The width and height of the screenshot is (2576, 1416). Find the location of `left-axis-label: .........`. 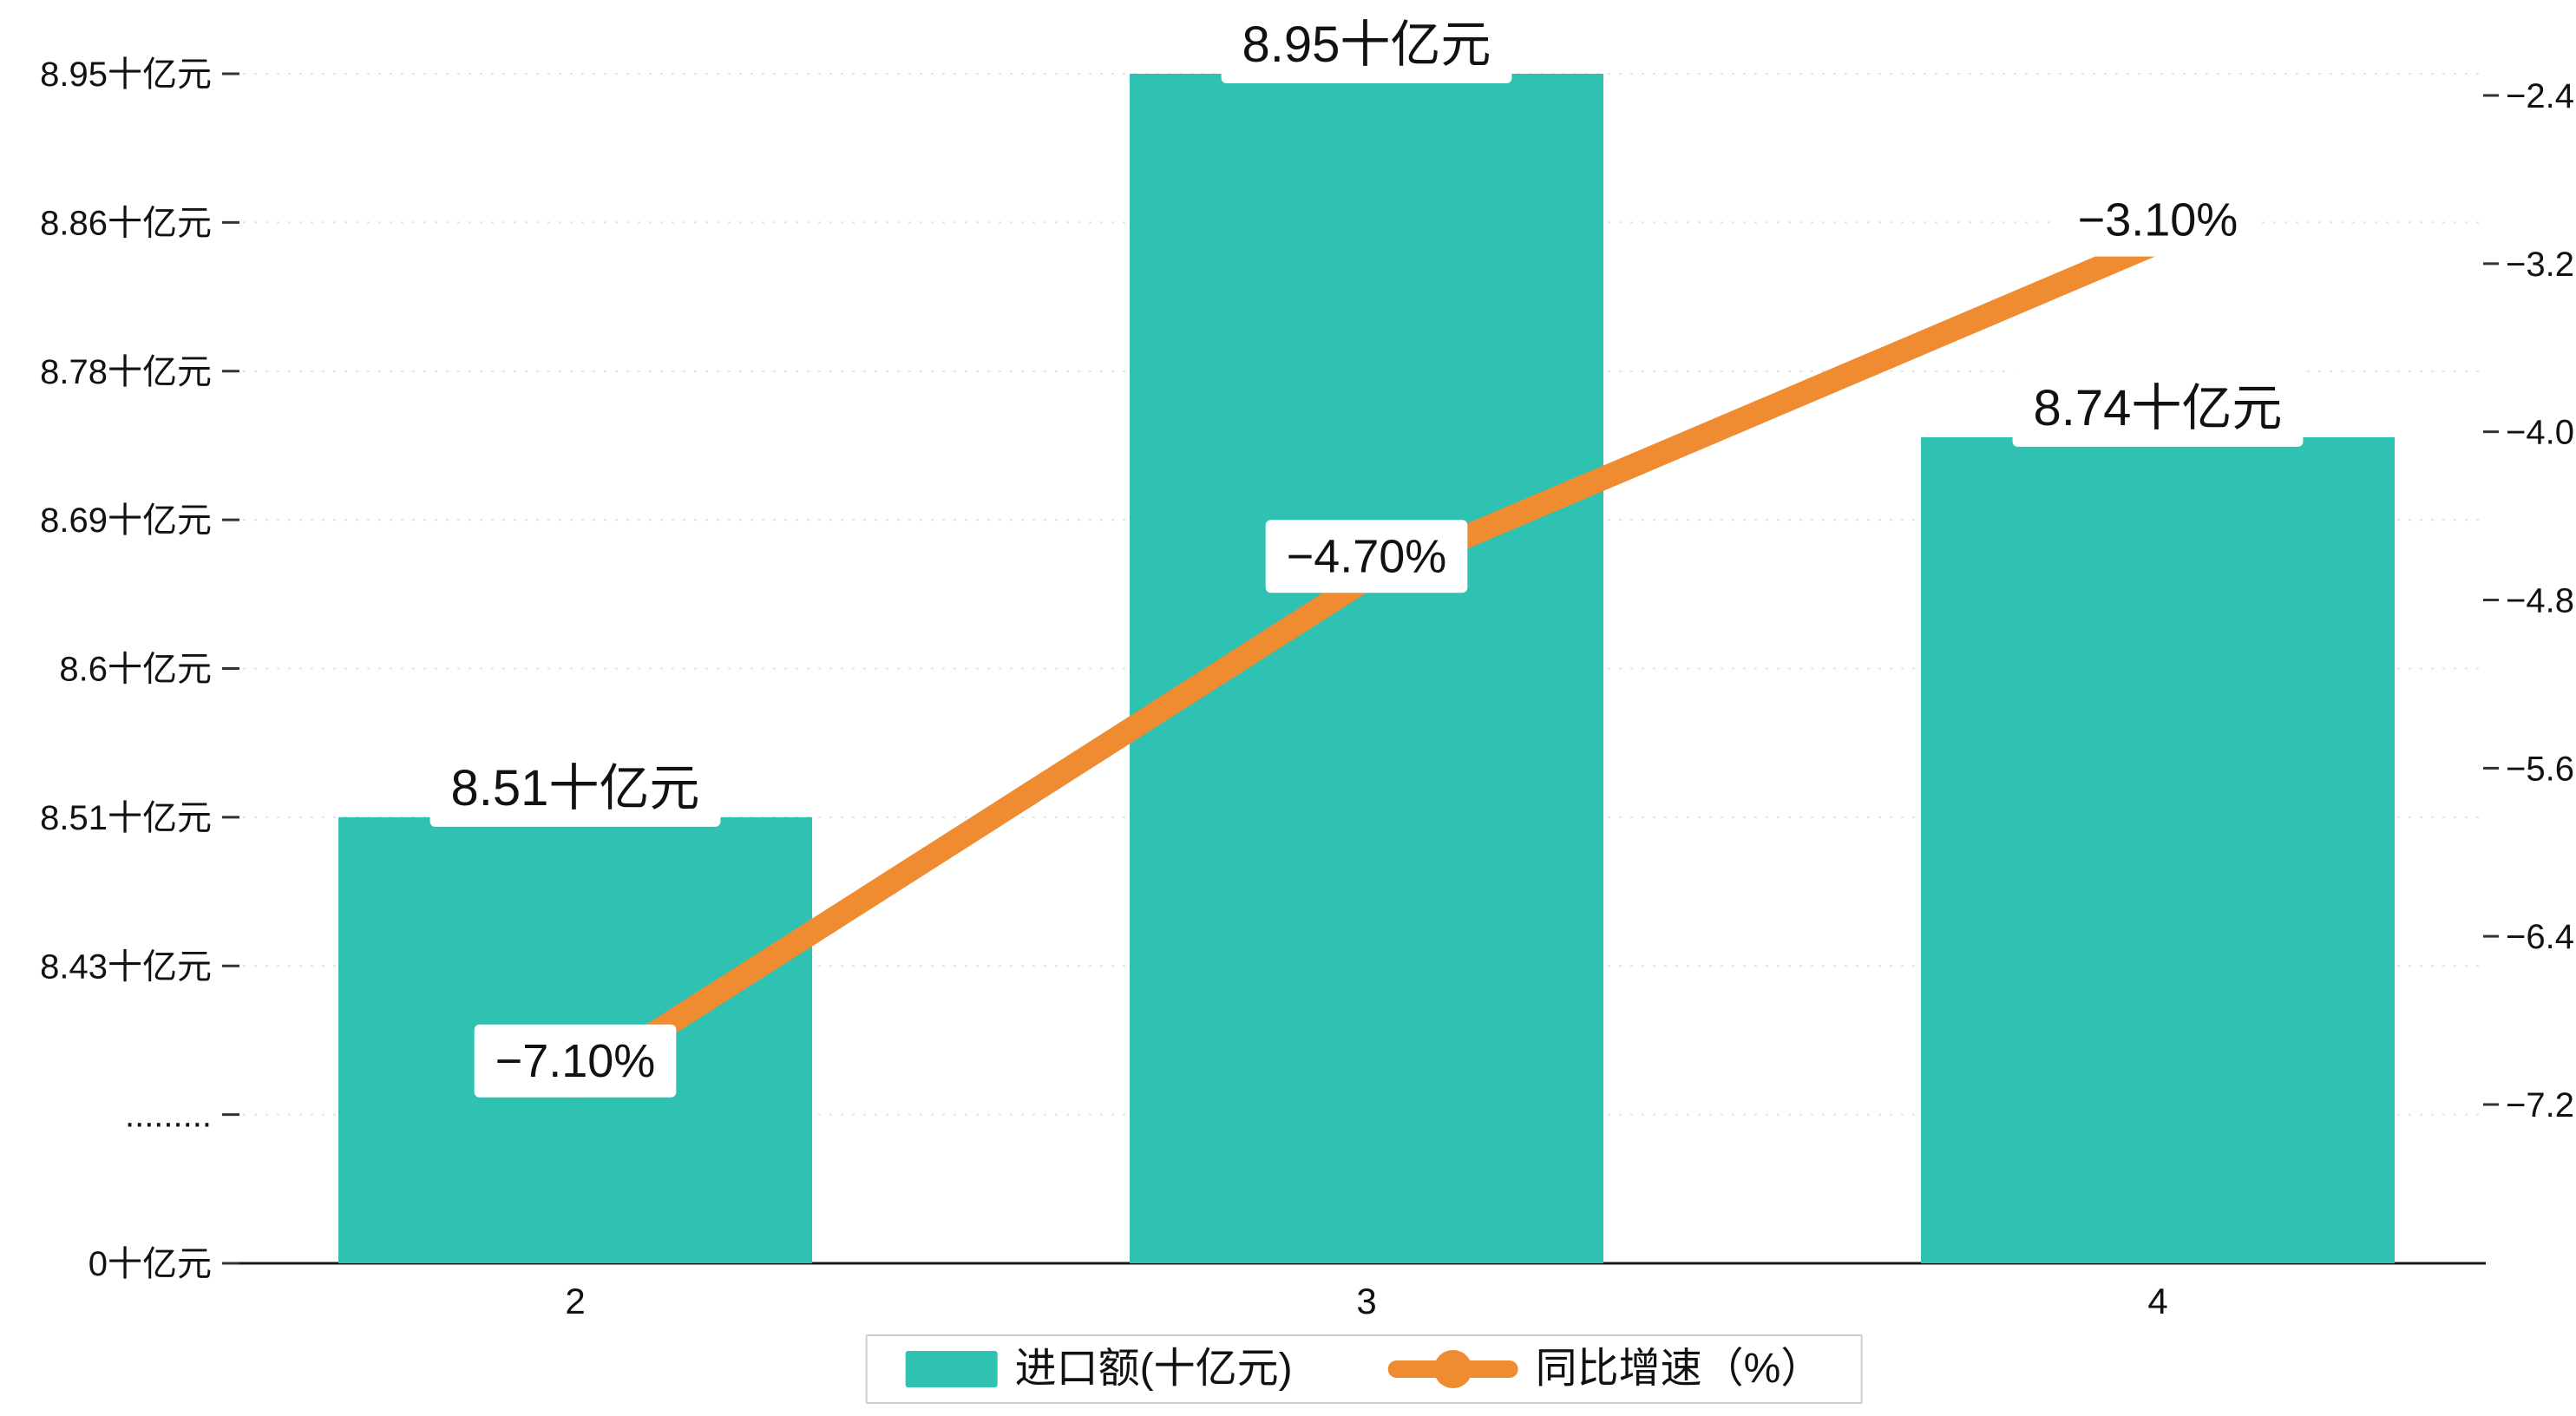

left-axis-label: ......... is located at coordinates (168, 1116).